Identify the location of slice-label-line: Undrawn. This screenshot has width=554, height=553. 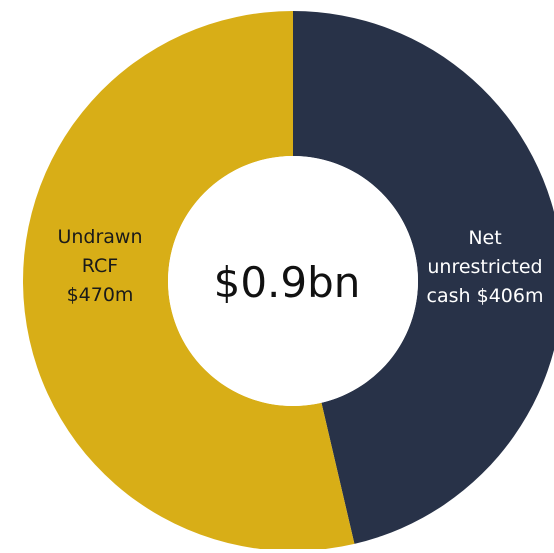
(99, 237).